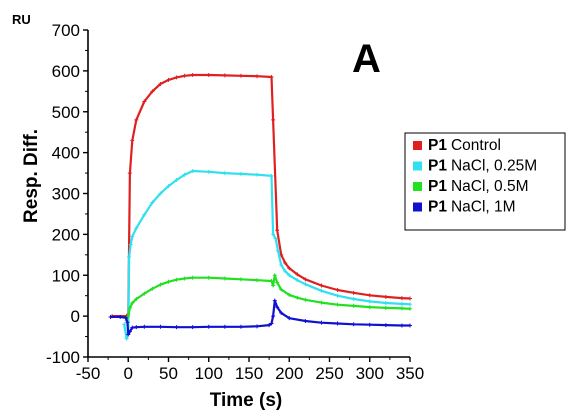  What do you see at coordinates (483, 207) in the screenshot?
I see `legend-series-name: NaCl, 1M` at bounding box center [483, 207].